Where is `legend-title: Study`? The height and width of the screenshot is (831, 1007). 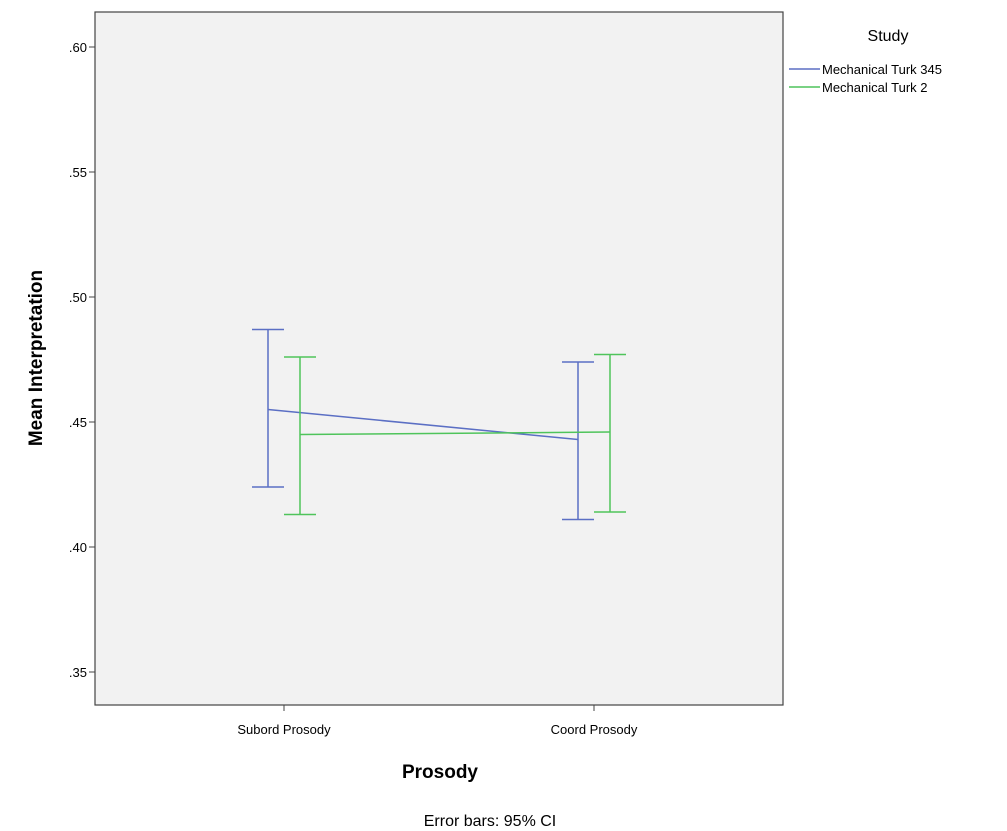
legend-title: Study is located at coordinates (888, 36).